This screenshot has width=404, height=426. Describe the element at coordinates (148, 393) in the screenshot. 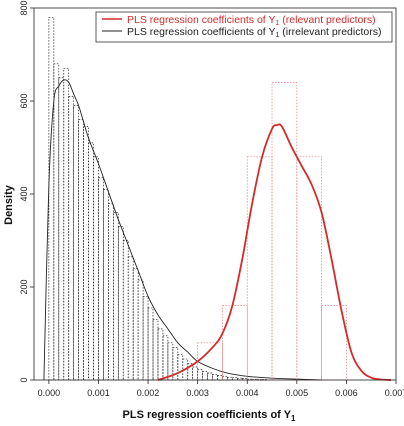

I see `x-tick-label: 0.002` at that location.